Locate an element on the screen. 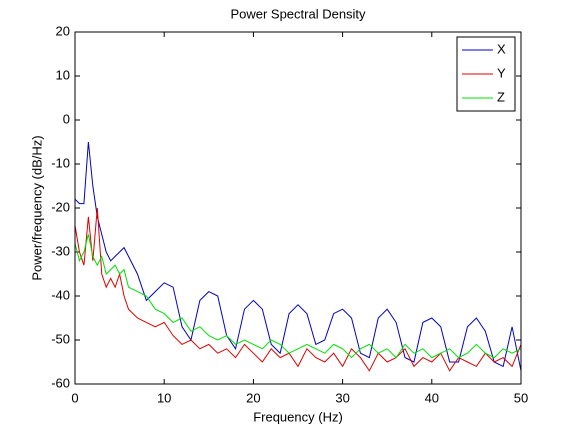 This screenshot has width=576, height=432. y-tick-label: -40 is located at coordinates (60, 294).